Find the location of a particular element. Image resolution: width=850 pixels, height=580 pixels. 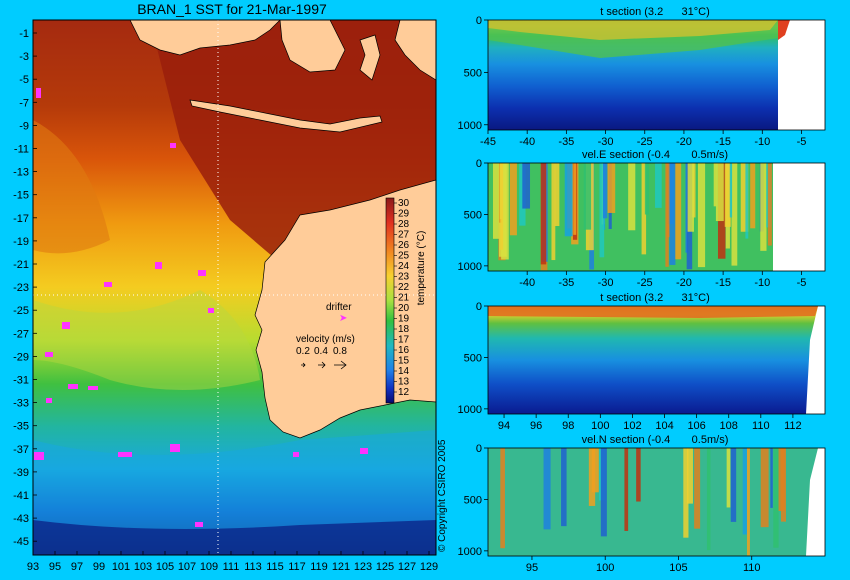

lon-tick-label: 107 is located at coordinates (187, 567).